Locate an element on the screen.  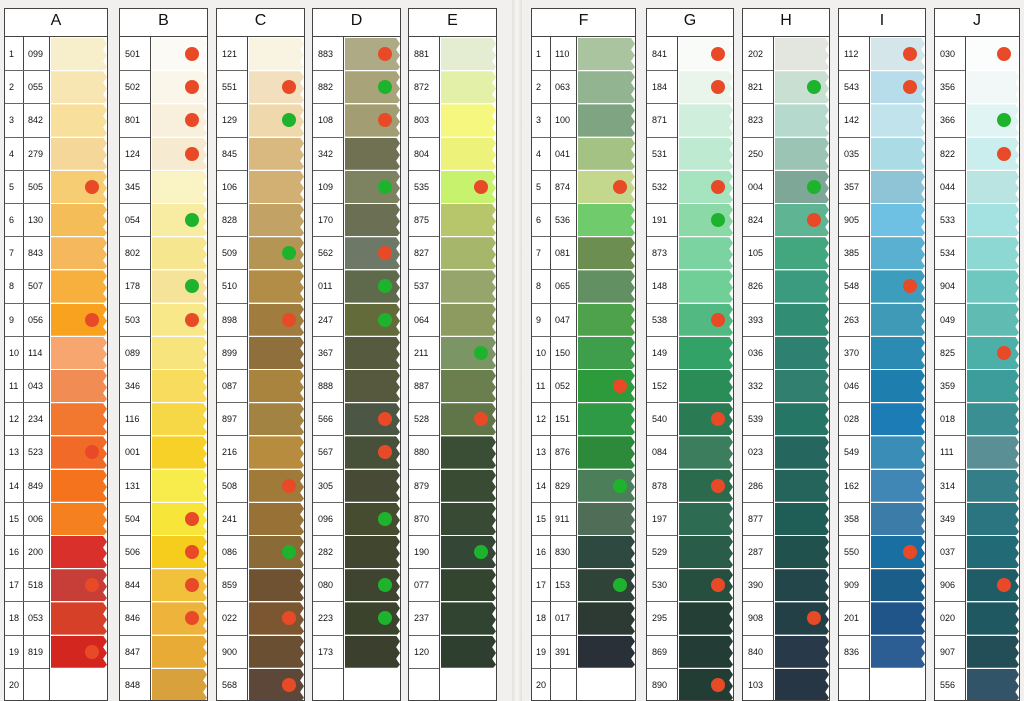
thread-code: 064 is located at coordinates (422, 319).